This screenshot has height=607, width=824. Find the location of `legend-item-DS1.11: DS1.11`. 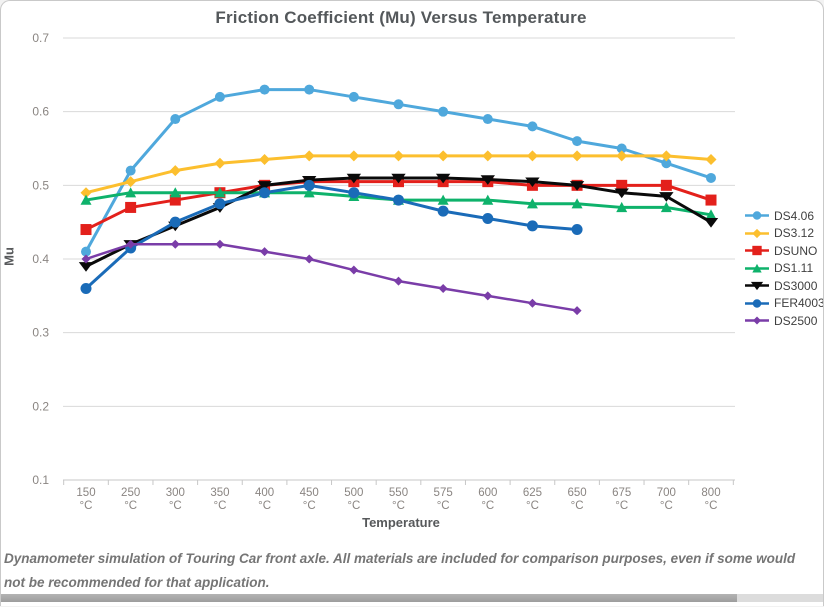

legend-item-DS1.11: DS1.11 is located at coordinates (783, 269).